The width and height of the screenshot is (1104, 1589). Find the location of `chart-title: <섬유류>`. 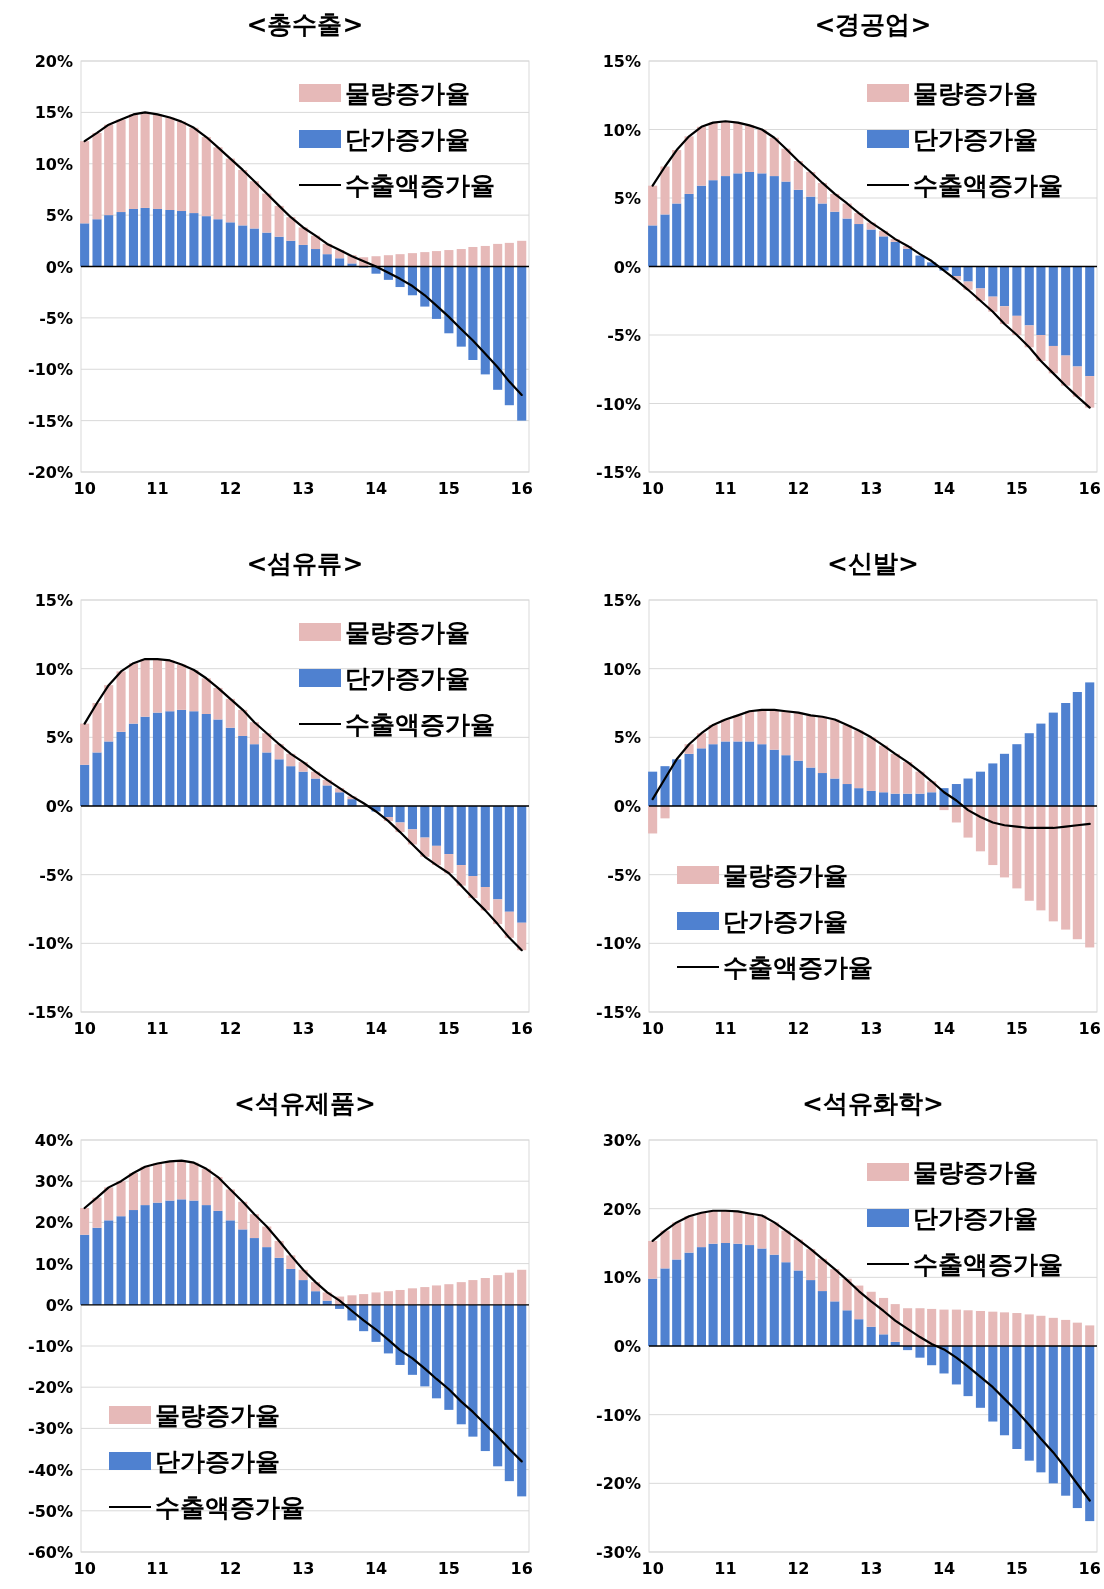

chart-title: <섬유류> is located at coordinates (305, 563).